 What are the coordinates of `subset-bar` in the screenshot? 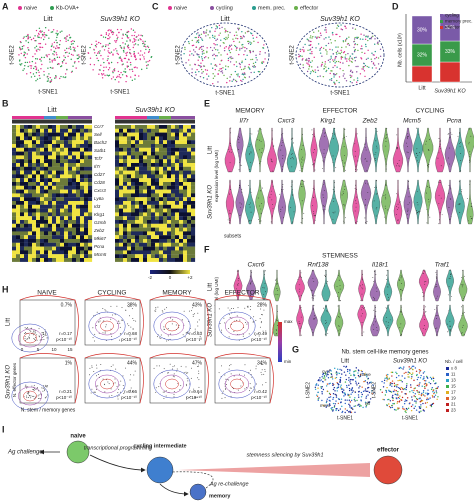 It's located at (153, 117).